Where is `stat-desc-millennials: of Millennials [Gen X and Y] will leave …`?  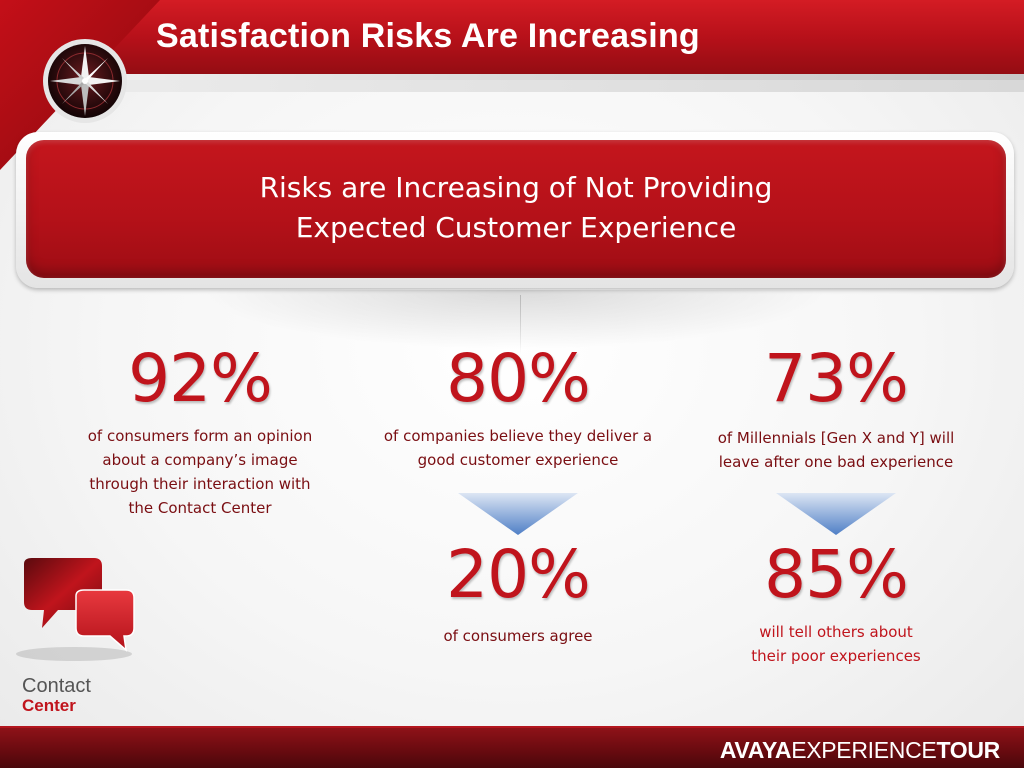
stat-desc-millennials: of Millennials [Gen X and Y] will leave … is located at coordinates (836, 450).